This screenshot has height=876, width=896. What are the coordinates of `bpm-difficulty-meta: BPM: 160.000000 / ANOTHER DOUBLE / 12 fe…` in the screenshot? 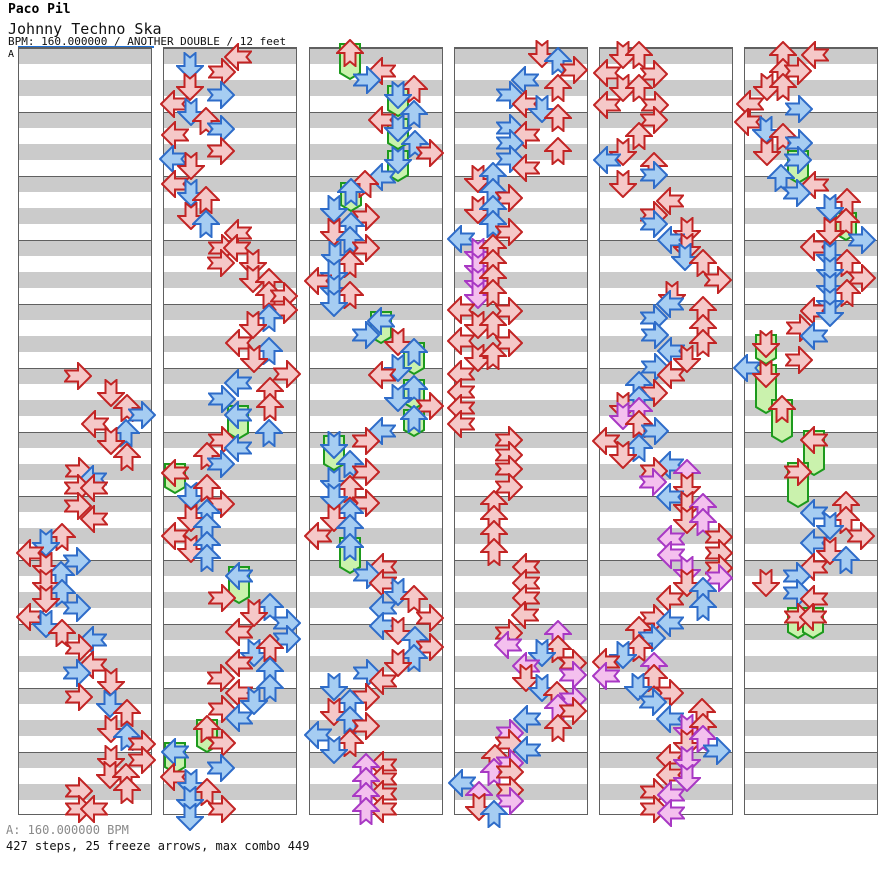 It's located at (147, 41).